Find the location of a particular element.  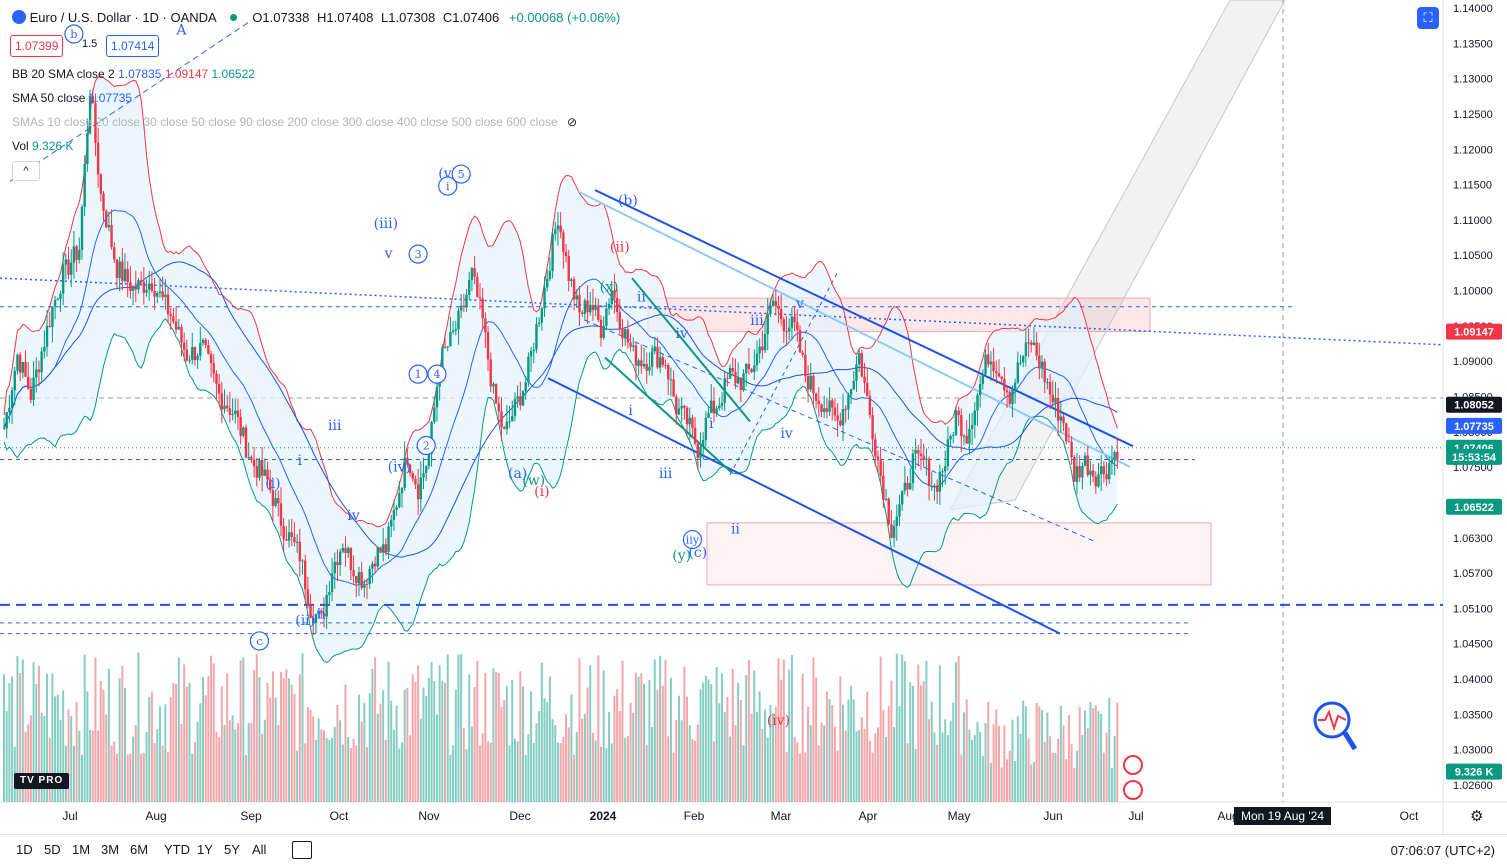

price-tick-label: 1.11500 is located at coordinates (1472, 186).